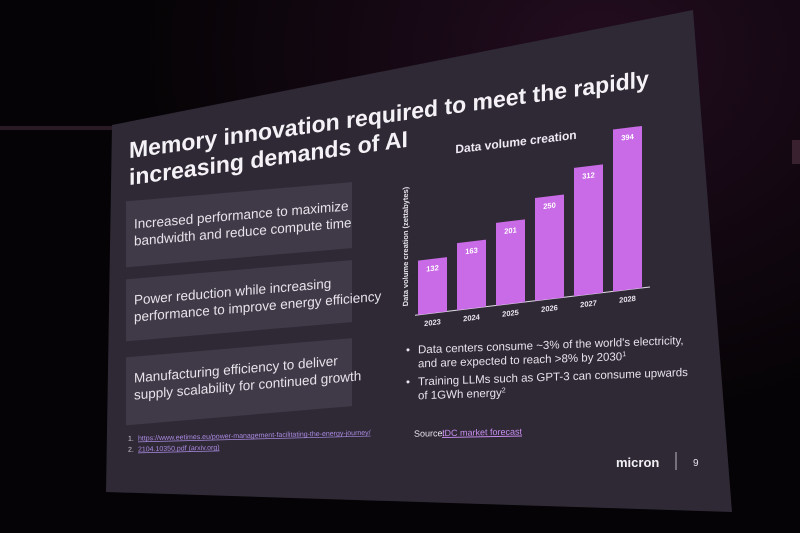 The height and width of the screenshot is (533, 800). I want to click on wall-ledge, so click(56, 128).